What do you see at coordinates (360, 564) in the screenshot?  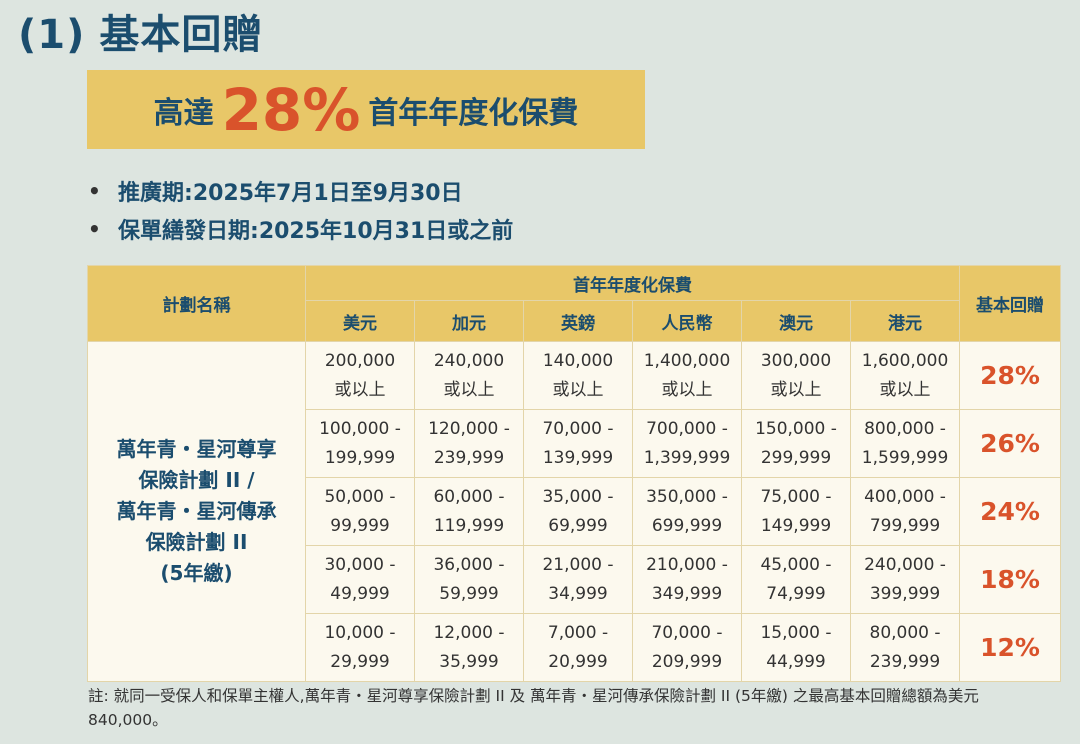 I see `premium-cell-line: 30,000 -` at bounding box center [360, 564].